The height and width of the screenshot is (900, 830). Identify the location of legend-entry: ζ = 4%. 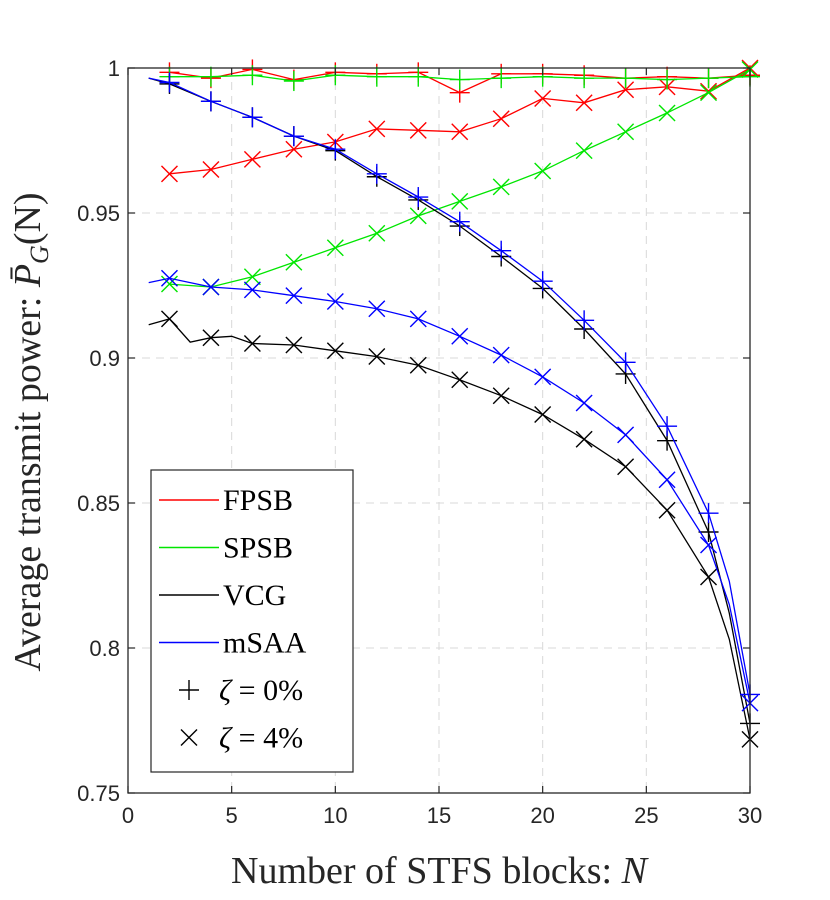
(241, 738).